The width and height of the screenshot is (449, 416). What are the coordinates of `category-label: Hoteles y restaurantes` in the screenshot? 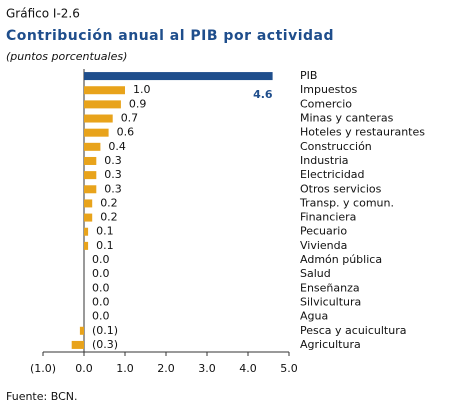 It's located at (362, 132).